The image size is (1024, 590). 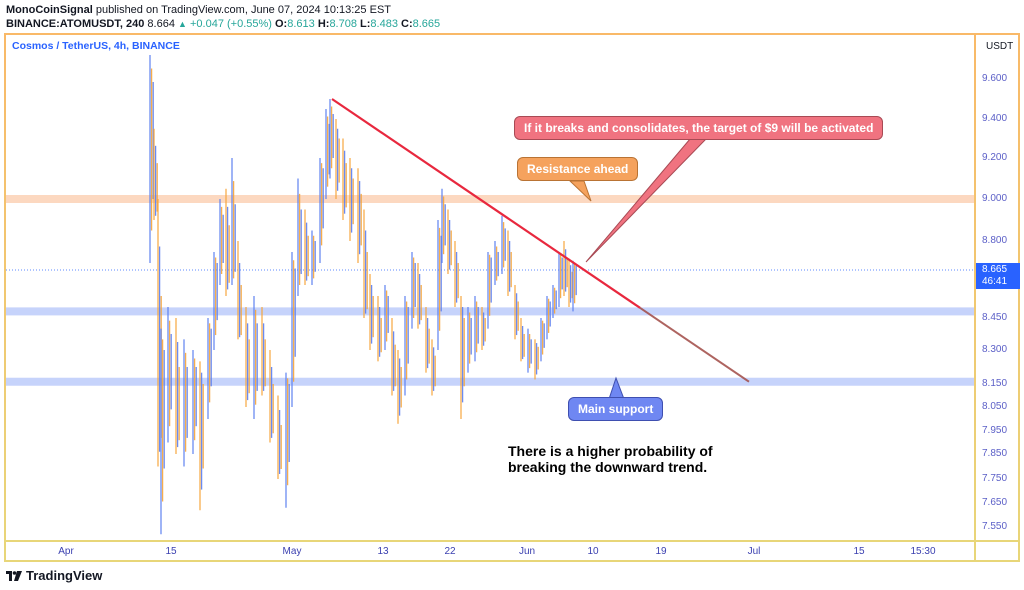 I want to click on note-line-1: There is a higher probability of, so click(x=610, y=451).